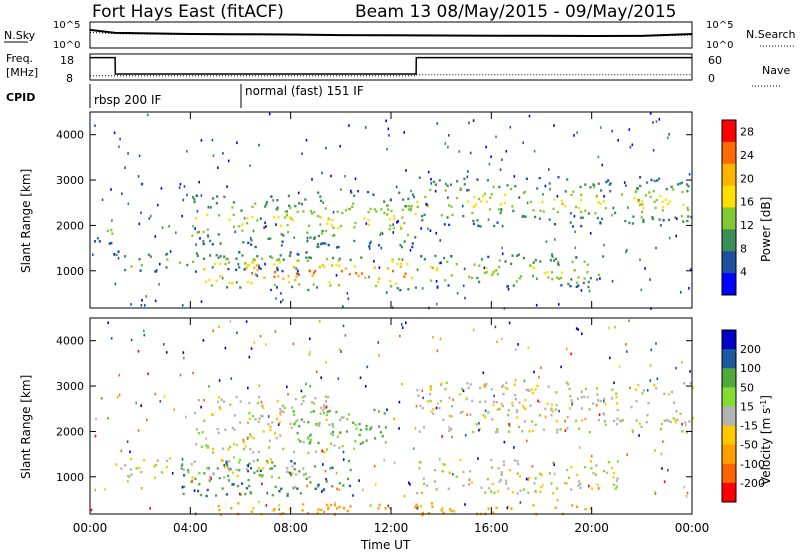  Describe the element at coordinates (766, 229) in the screenshot. I see `power-colorbar-label: Power [dB]` at that location.